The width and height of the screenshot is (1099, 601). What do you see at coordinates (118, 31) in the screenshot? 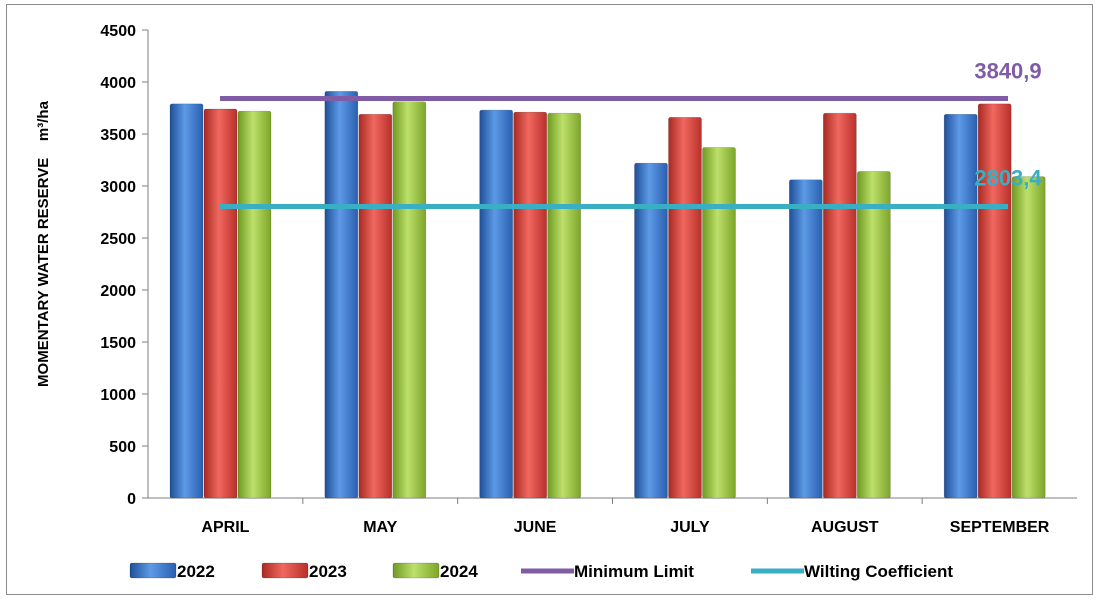
I see `y-tick-label: 4500` at bounding box center [118, 31].